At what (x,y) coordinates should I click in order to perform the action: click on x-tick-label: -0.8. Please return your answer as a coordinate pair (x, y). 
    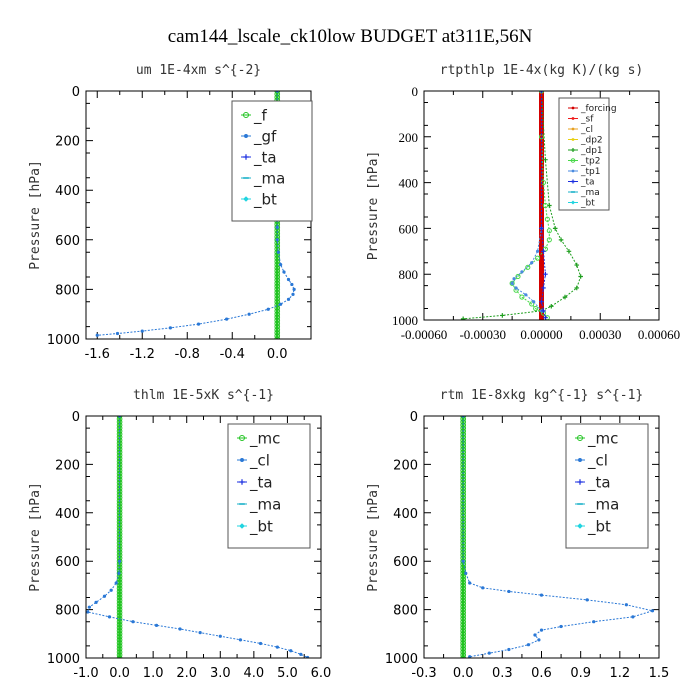
    Looking at the image, I should click on (187, 354).